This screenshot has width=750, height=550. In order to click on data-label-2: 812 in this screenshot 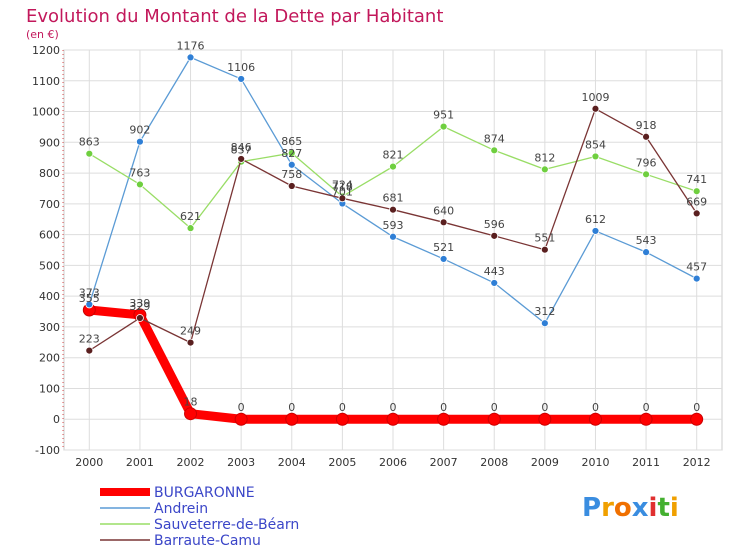, I will do `click(544, 157)`.